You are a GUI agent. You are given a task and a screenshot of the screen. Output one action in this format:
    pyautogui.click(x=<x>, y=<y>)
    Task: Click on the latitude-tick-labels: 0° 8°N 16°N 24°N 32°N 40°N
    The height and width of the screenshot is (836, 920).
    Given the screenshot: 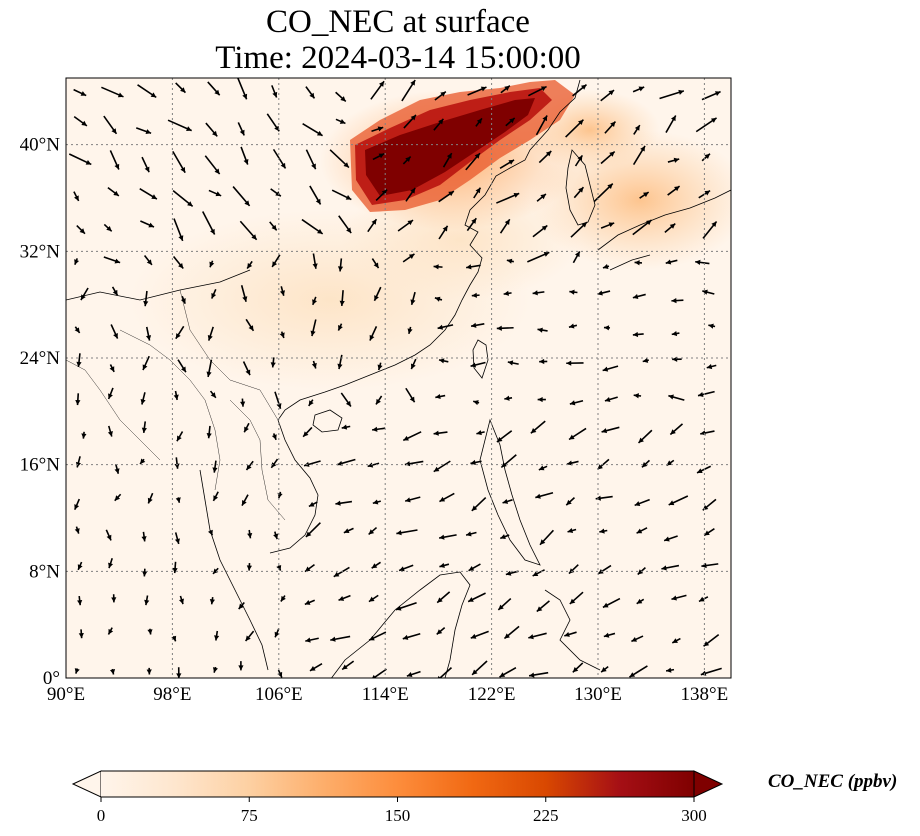 What is the action you would take?
    pyautogui.click(x=40, y=412)
    